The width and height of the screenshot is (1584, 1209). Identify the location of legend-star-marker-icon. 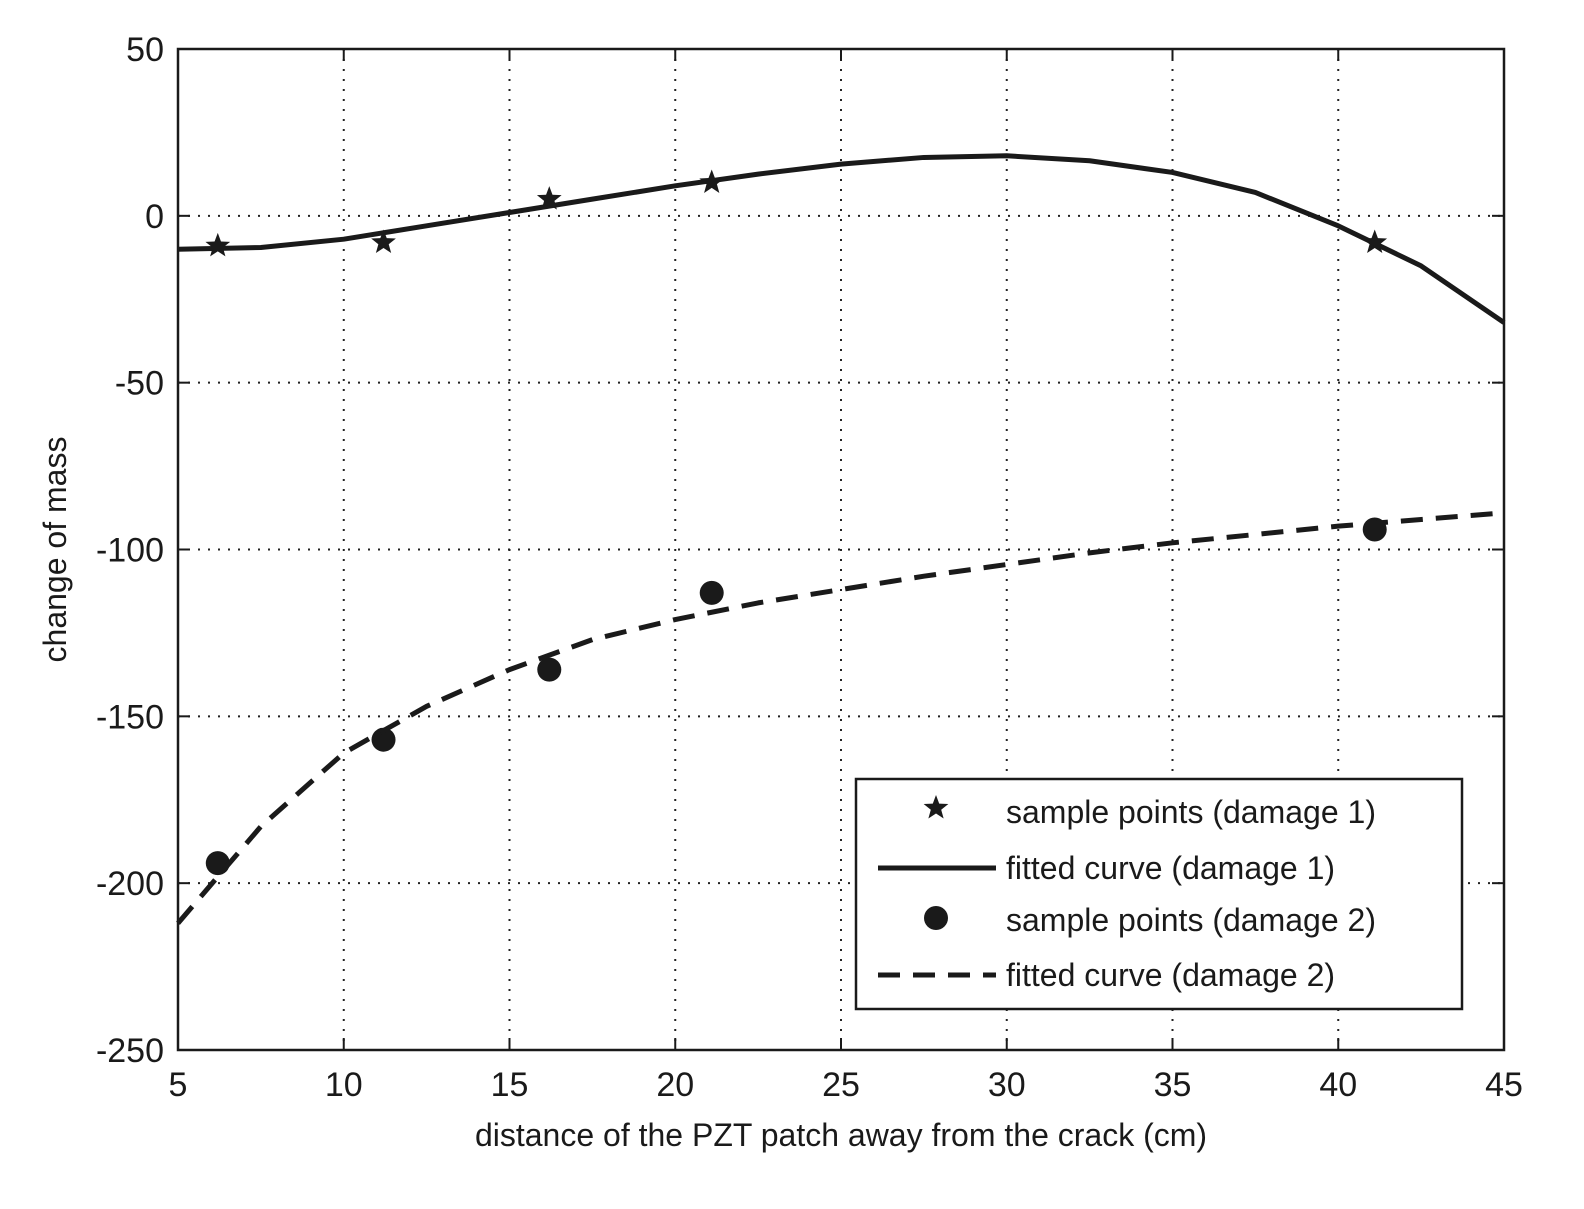
(936, 807).